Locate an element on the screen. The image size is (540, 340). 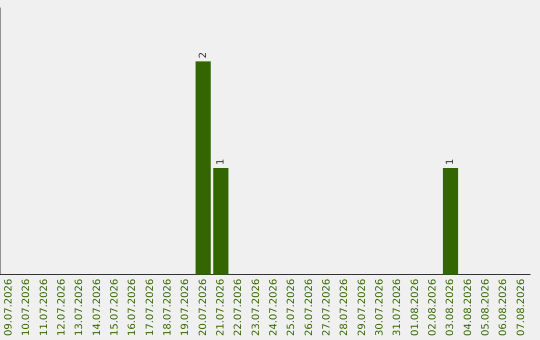
x-tick-label: 28.07.2026 is located at coordinates (344, 307).